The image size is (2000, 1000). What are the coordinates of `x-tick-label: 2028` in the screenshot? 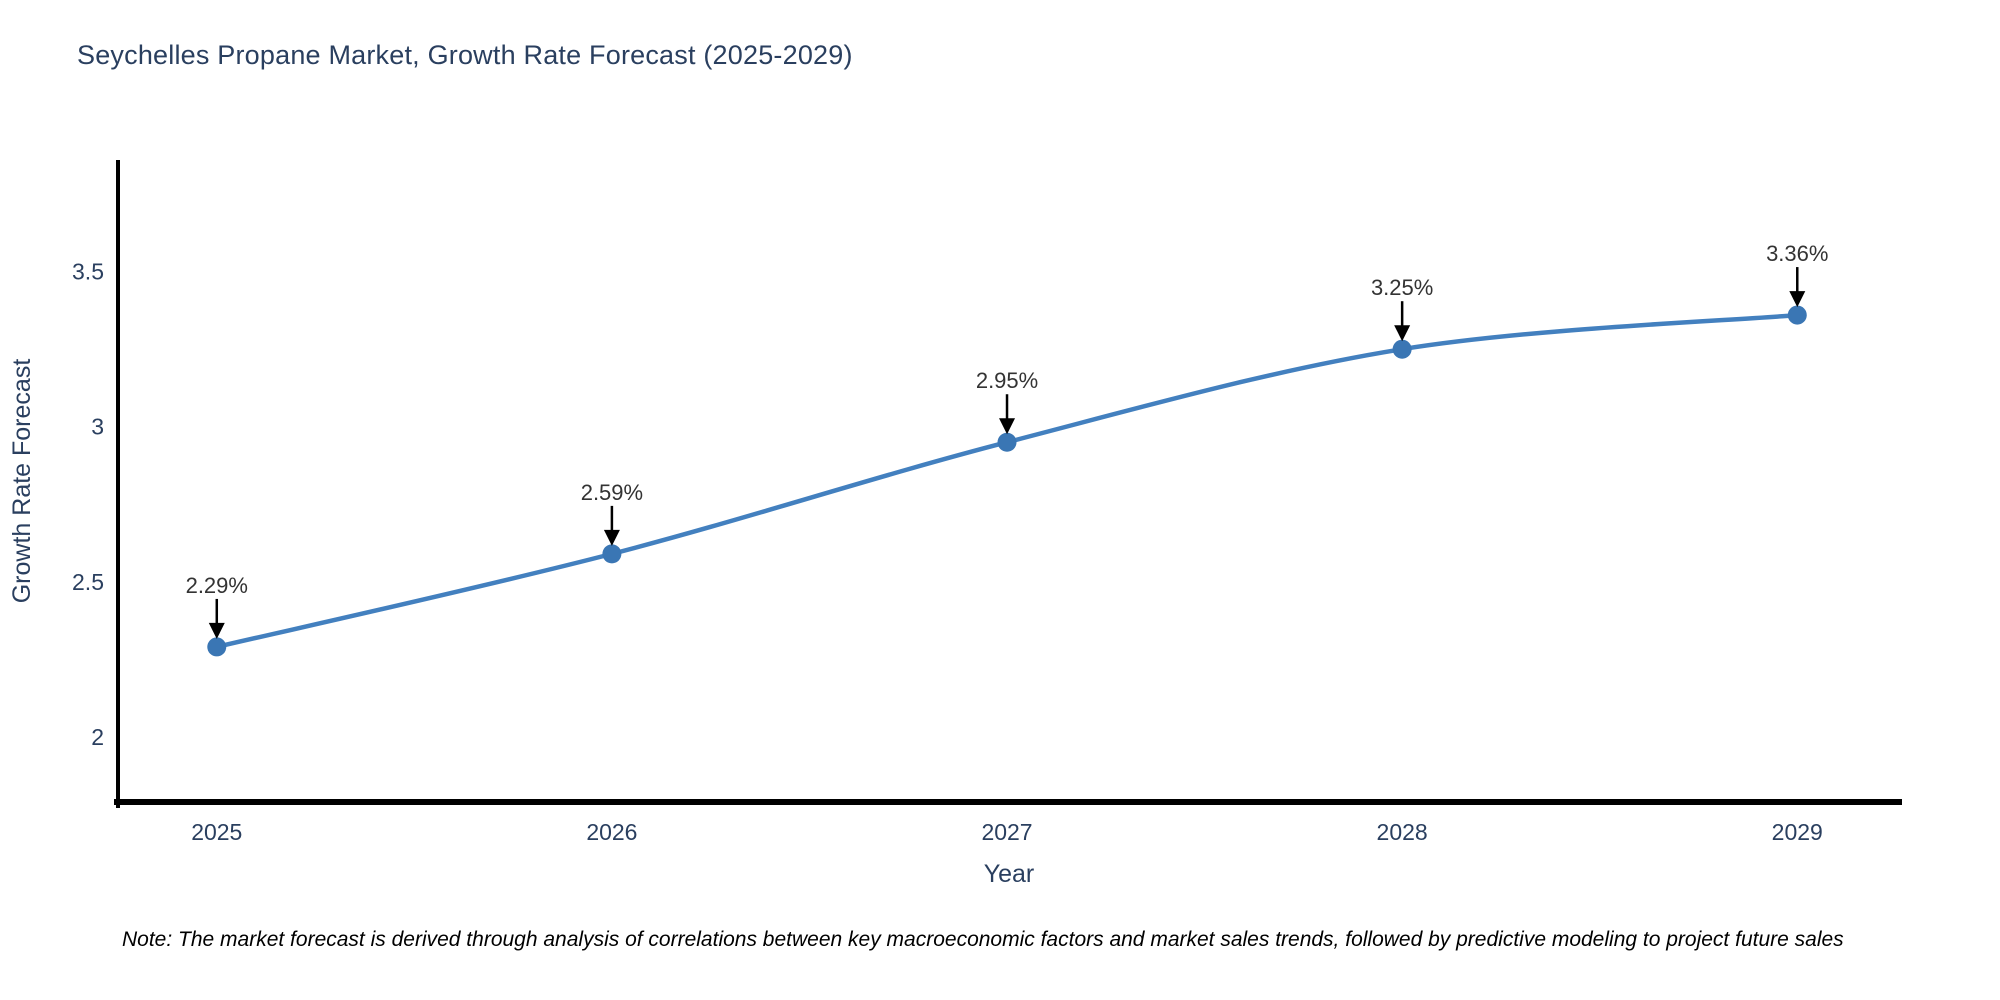 It's located at (1402, 832).